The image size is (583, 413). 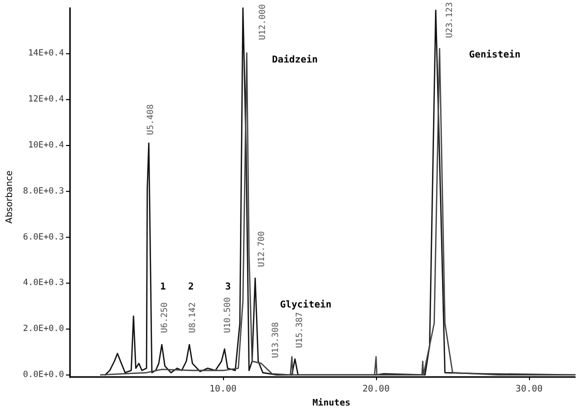 What do you see at coordinates (165, 317) in the screenshot?
I see `annotation: U6.250` at bounding box center [165, 317].